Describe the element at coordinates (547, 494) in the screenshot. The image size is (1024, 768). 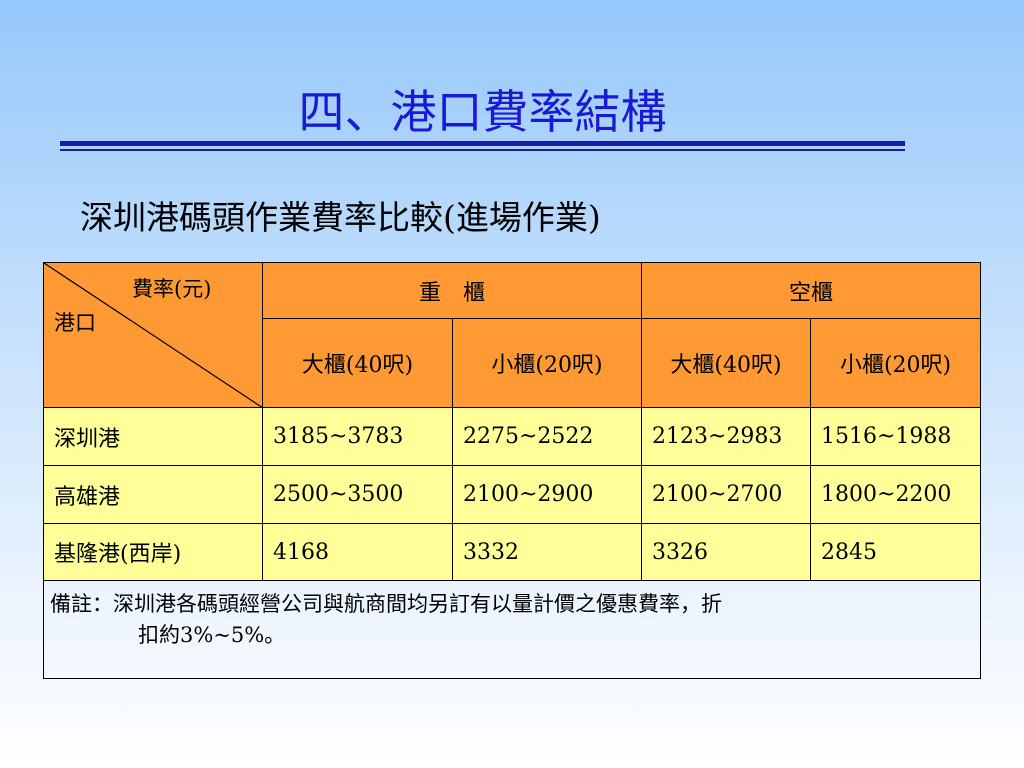
I see `fee-value: 2100~2900` at that location.